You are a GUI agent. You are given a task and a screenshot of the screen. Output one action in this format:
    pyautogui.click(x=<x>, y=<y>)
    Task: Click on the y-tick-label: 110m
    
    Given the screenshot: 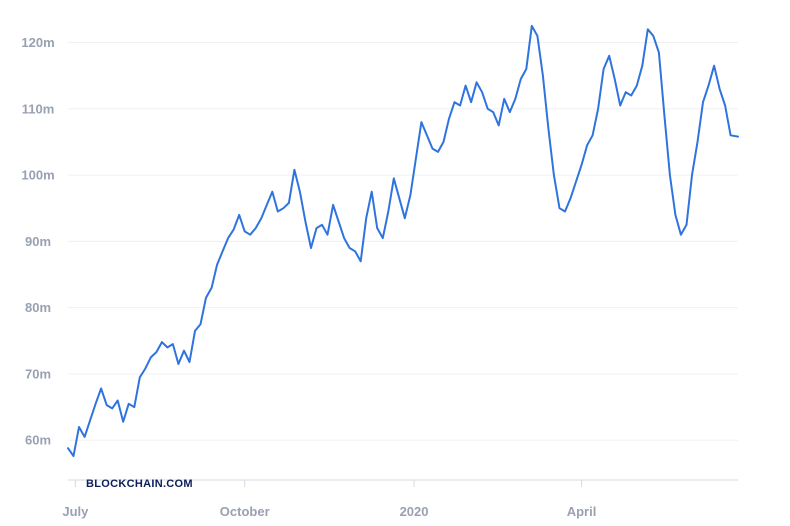 What is the action you would take?
    pyautogui.click(x=38, y=108)
    